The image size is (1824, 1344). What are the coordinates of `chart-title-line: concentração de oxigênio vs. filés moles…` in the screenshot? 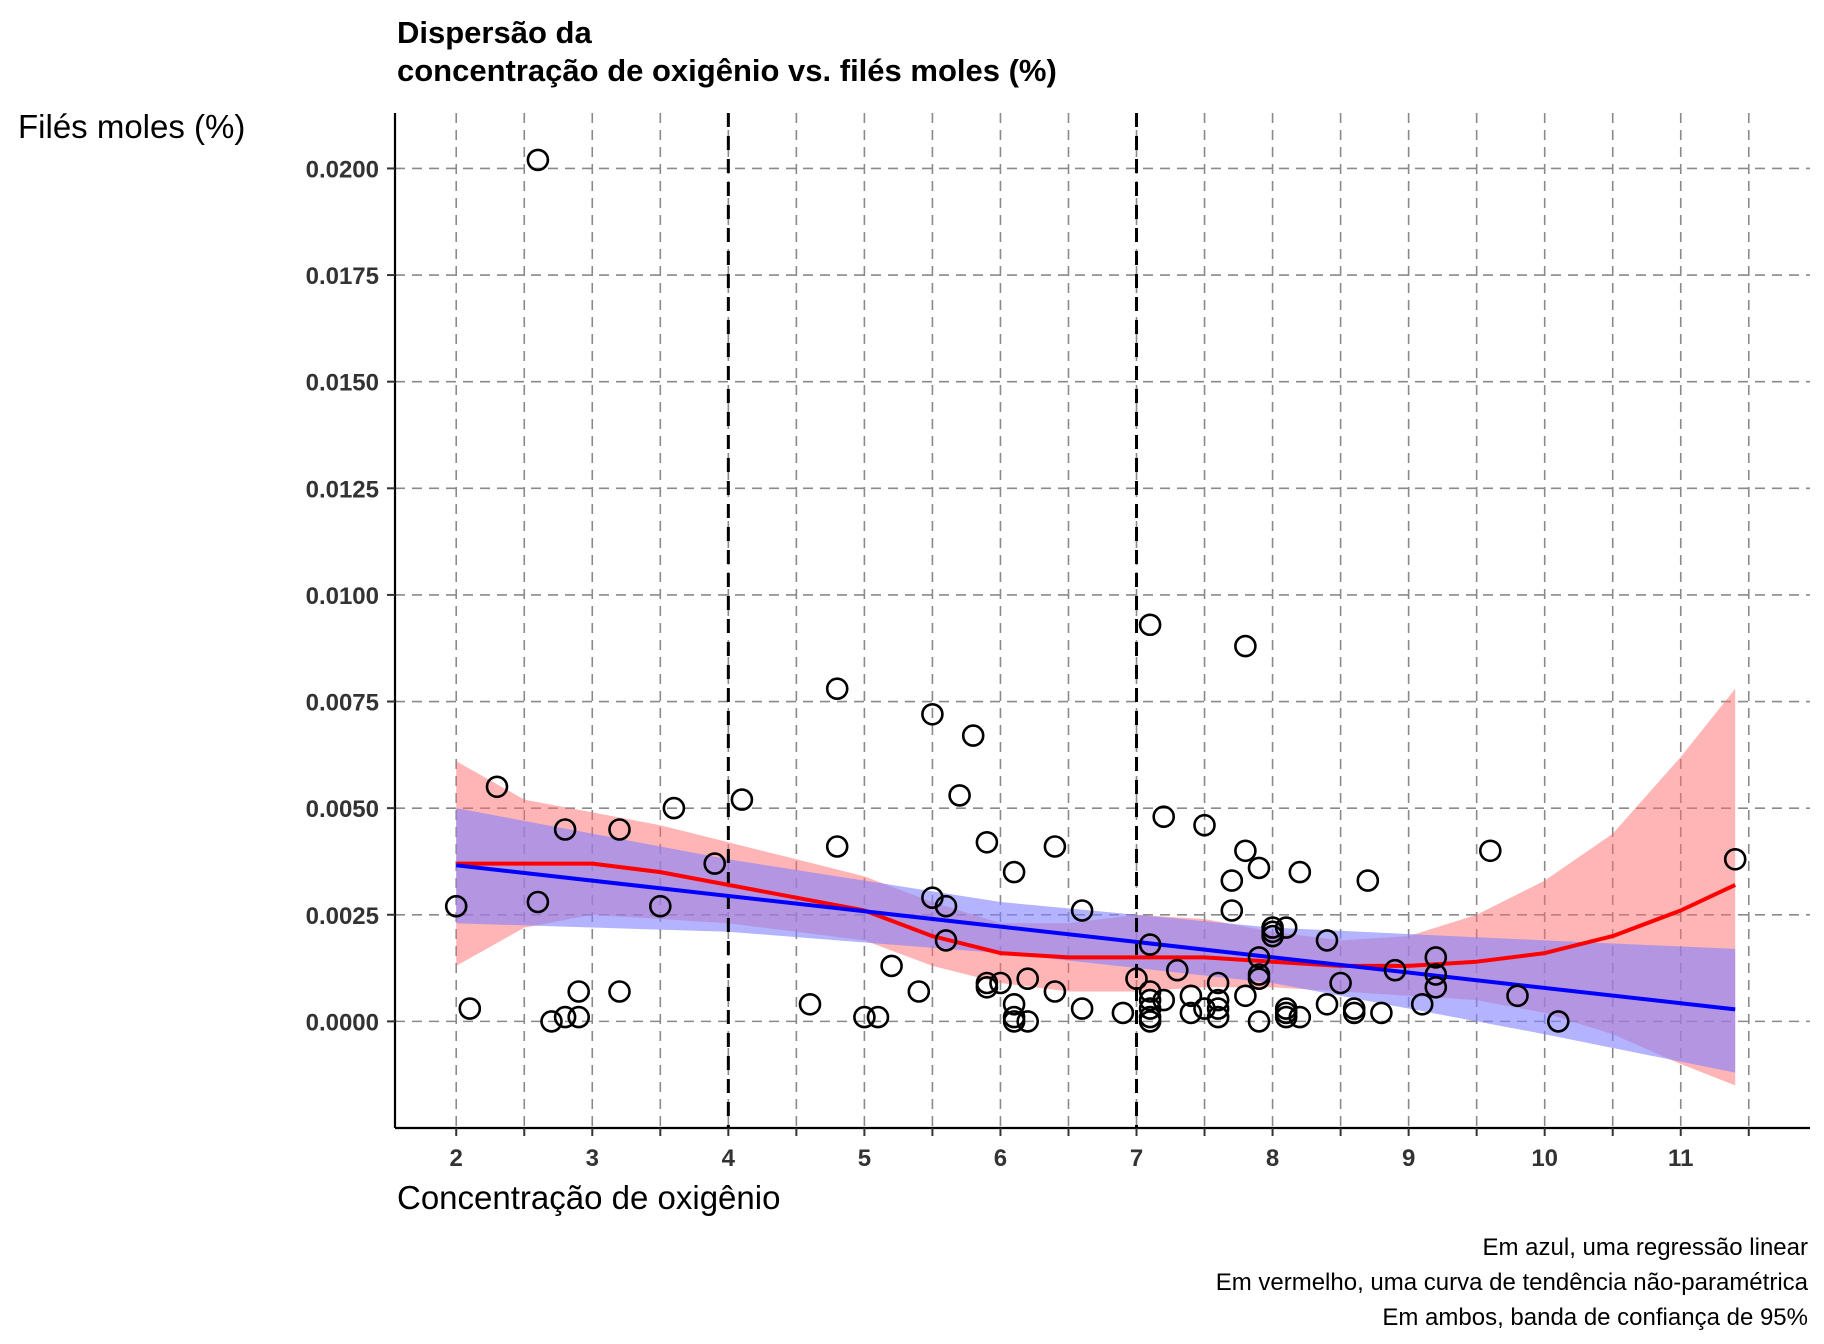 It's located at (727, 70).